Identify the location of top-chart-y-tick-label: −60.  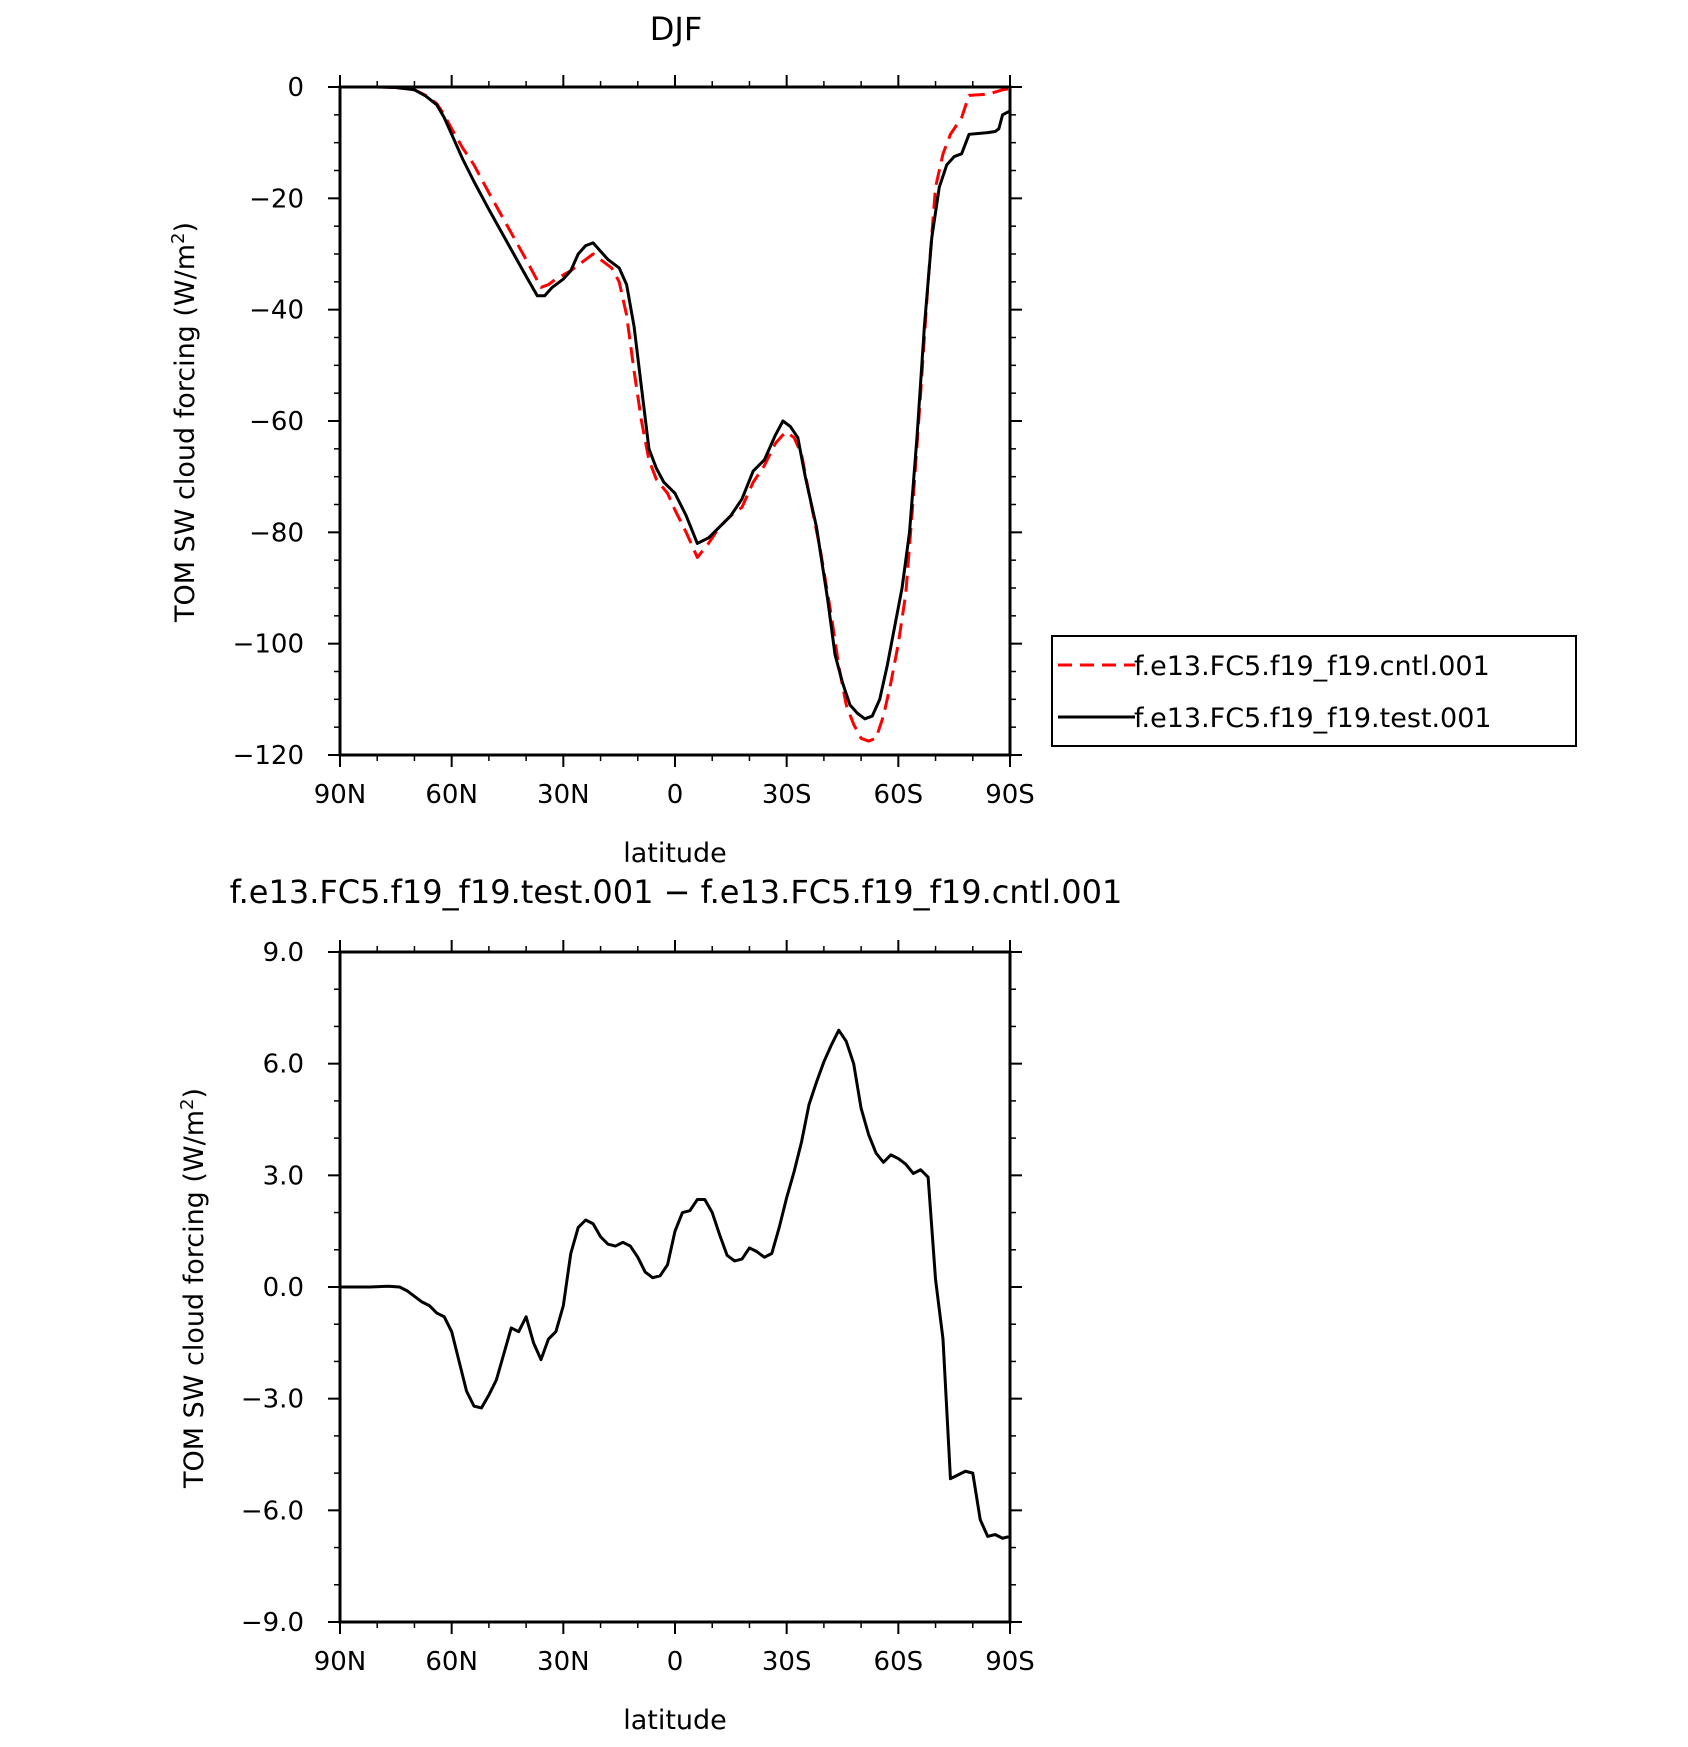
(276, 422).